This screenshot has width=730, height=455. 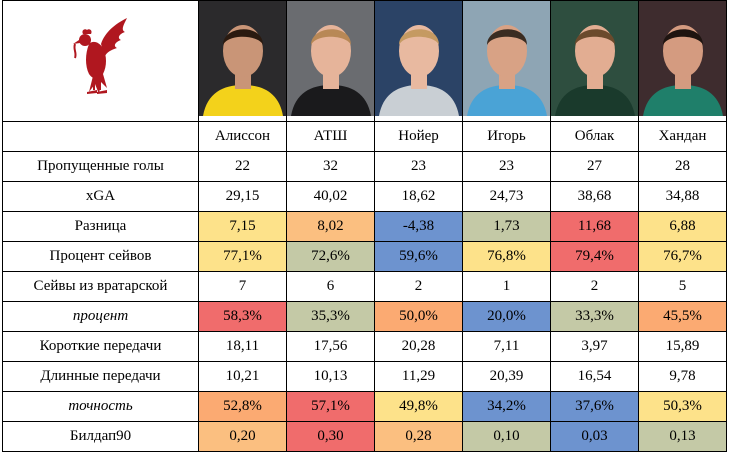 What do you see at coordinates (330, 436) in the screenshot?
I see `stat-value-cell: 0,30` at bounding box center [330, 436].